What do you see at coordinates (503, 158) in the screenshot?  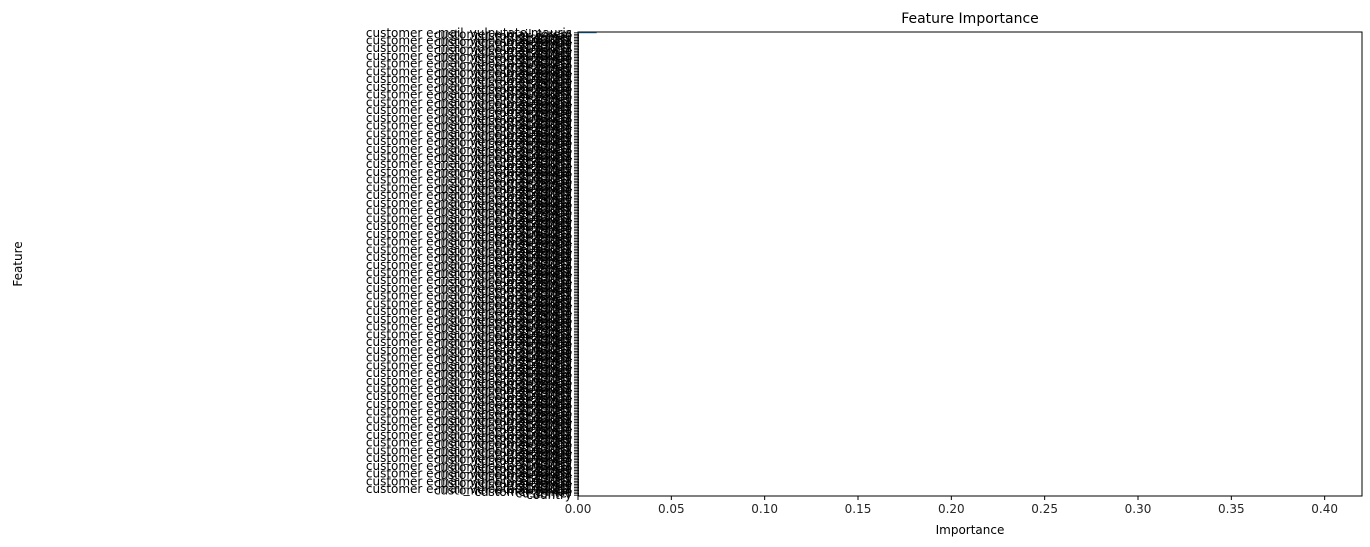 I see `y-tick-label-81: customer e-mail_lorem` at bounding box center [503, 158].